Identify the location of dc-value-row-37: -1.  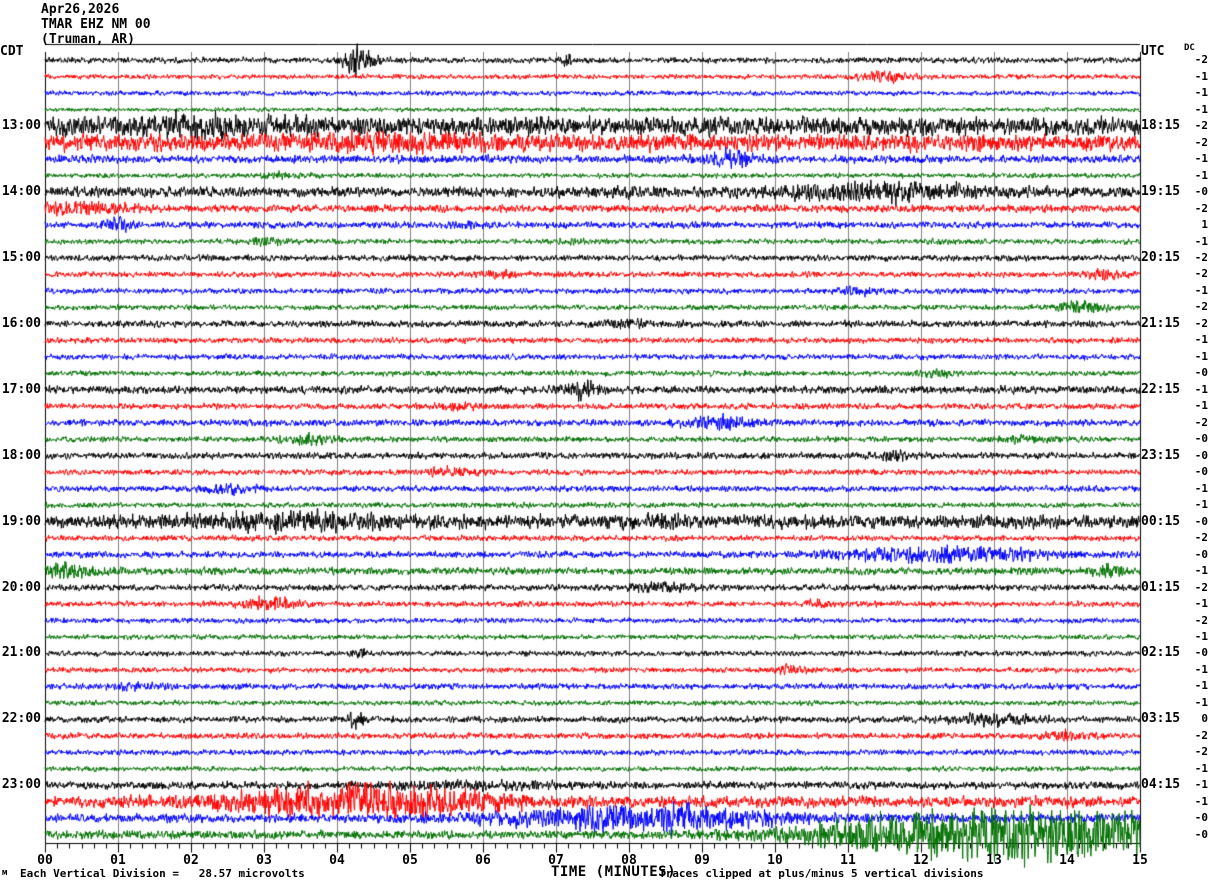
(1201, 669).